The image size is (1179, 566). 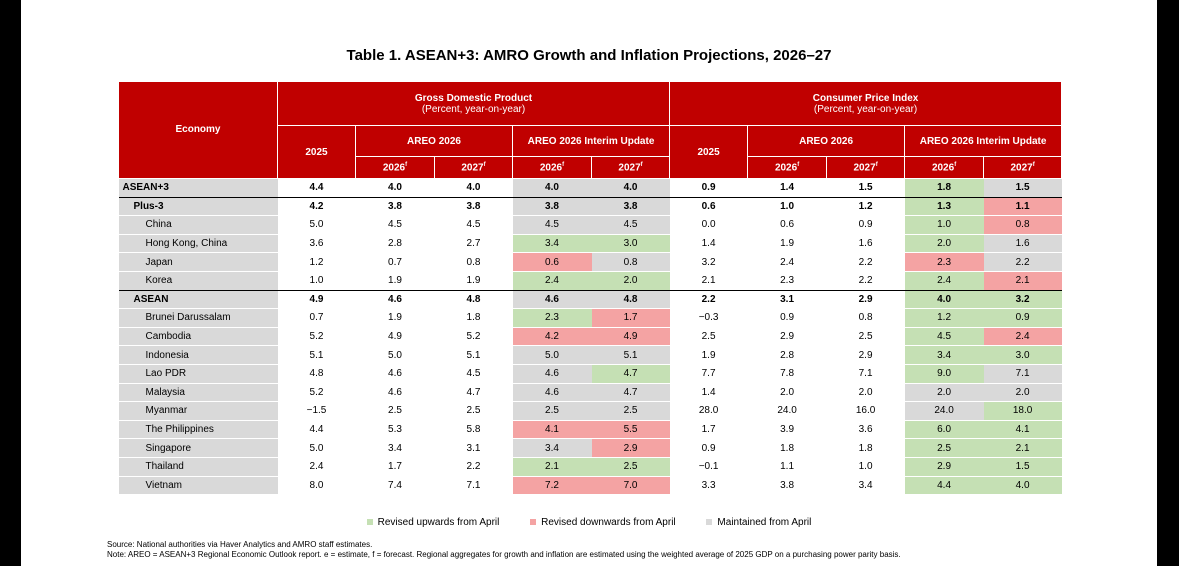 I want to click on table-row: Korea 1.0 1.9 1.9 2.4 2.0 2.1 2.3 2.2 2.4 2.1, so click(x=590, y=280).